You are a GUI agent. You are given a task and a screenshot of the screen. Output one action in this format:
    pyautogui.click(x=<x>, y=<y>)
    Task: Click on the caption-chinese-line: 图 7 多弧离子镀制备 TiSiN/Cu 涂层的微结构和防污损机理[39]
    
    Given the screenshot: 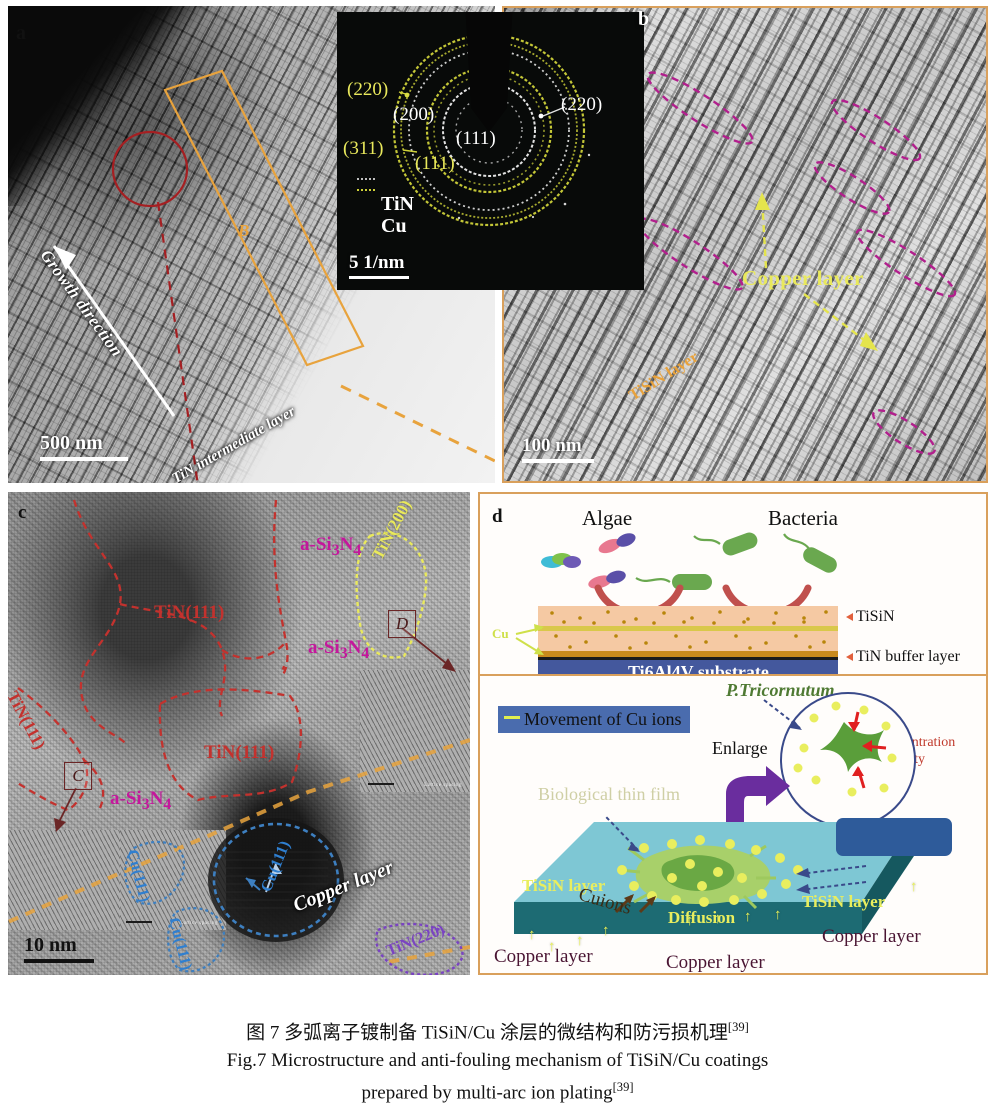 What is the action you would take?
    pyautogui.click(x=497, y=1030)
    